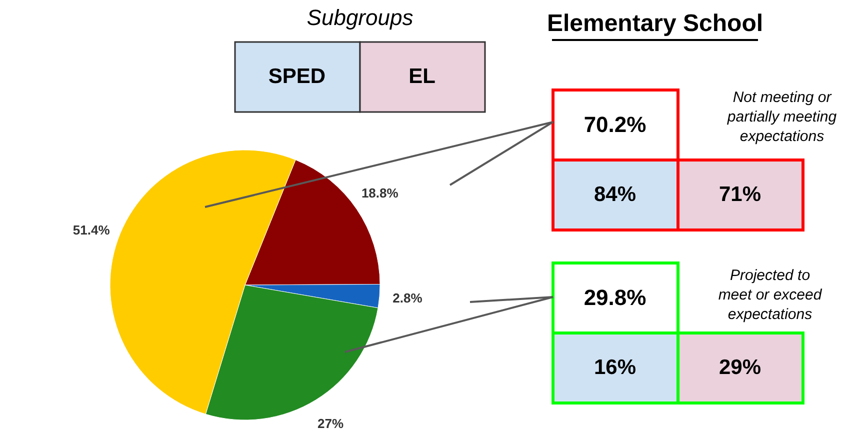  What do you see at coordinates (782, 117) in the screenshot?
I see `text: Not meeting or partially meeting expectations` at bounding box center [782, 117].